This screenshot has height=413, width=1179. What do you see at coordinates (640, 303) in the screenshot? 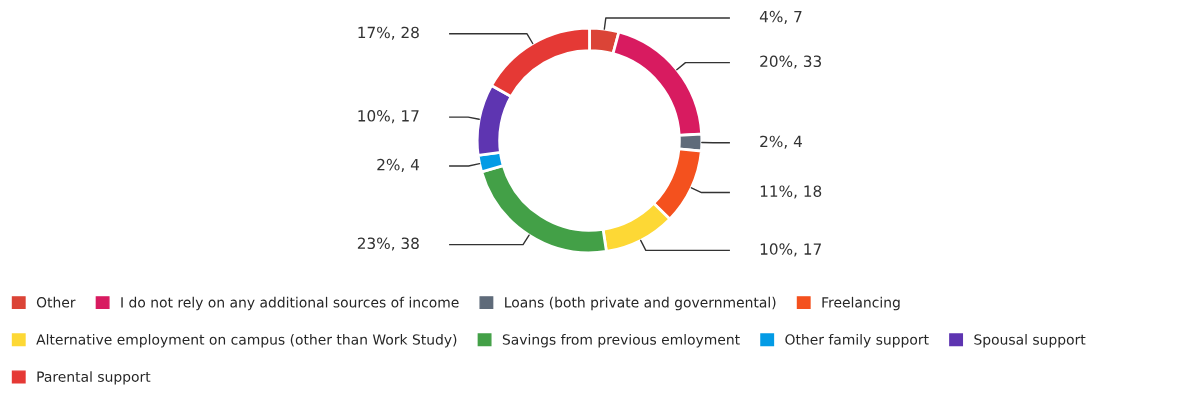
I see `legend-label: Loans (both private and governmental)` at bounding box center [640, 303].